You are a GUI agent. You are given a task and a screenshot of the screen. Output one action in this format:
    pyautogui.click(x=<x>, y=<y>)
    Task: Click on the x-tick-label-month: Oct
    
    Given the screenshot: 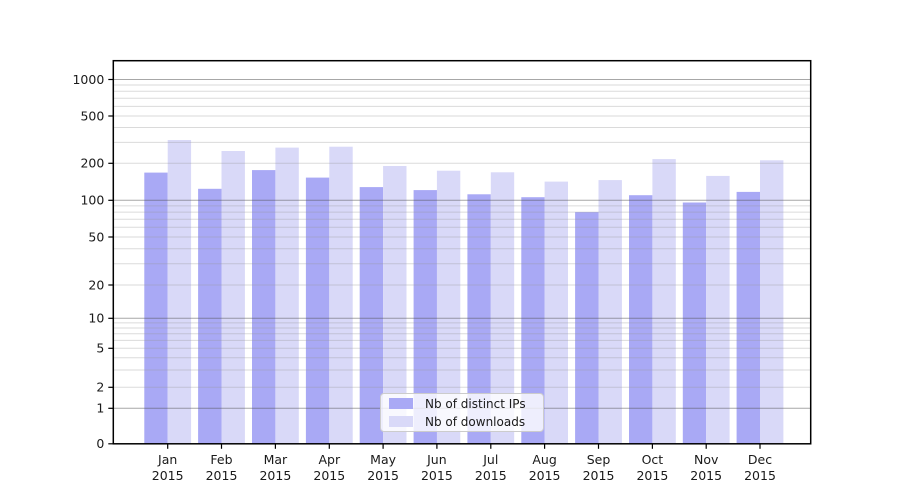 What is the action you would take?
    pyautogui.click(x=653, y=459)
    